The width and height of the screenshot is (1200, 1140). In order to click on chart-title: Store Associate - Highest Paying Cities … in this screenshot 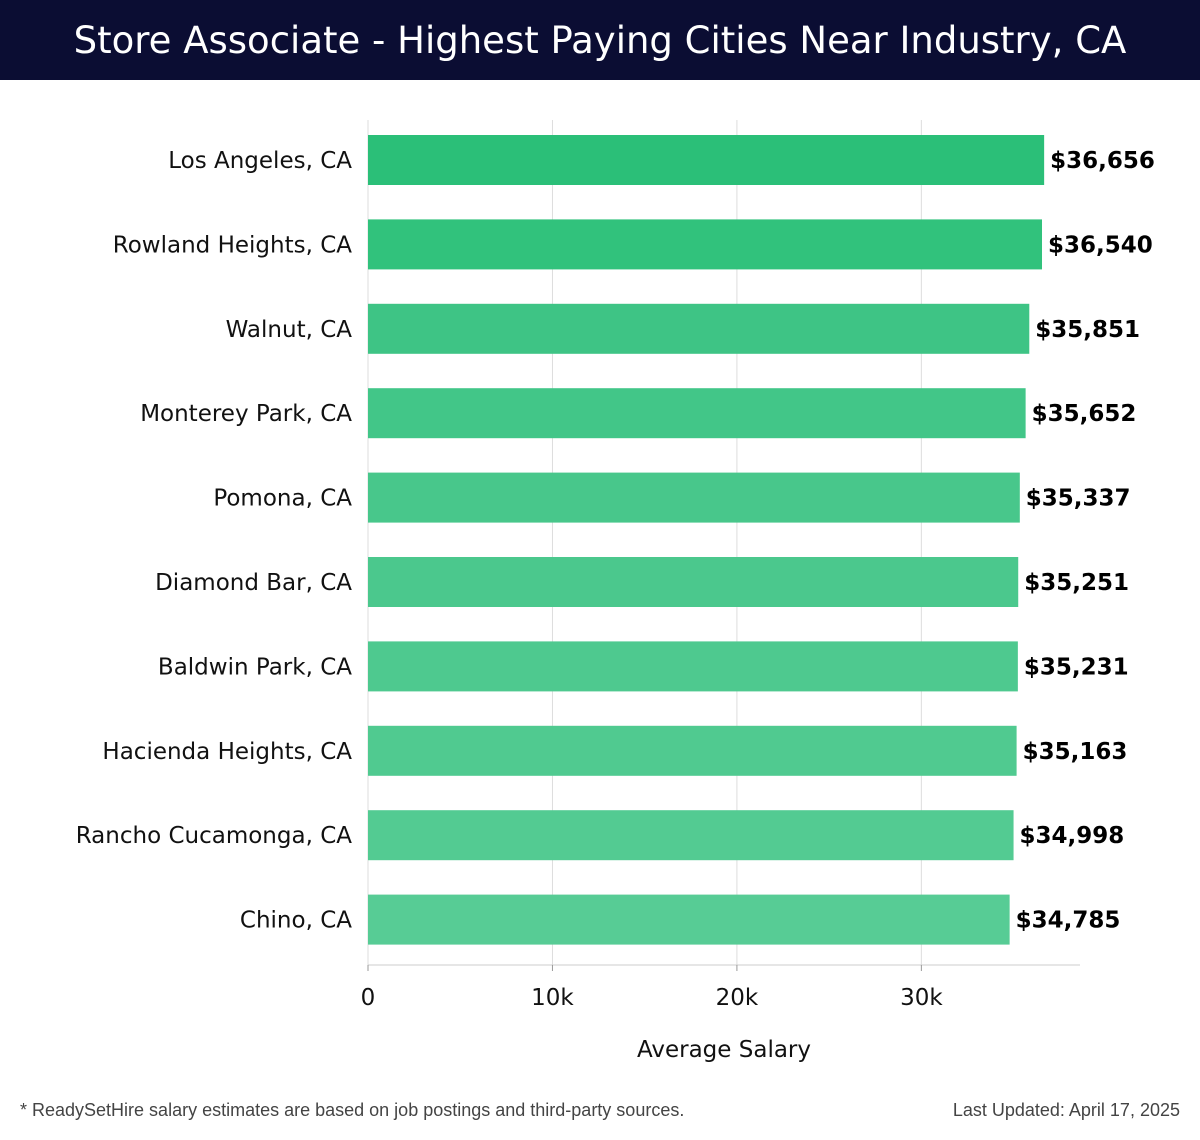, I will do `click(600, 40)`.